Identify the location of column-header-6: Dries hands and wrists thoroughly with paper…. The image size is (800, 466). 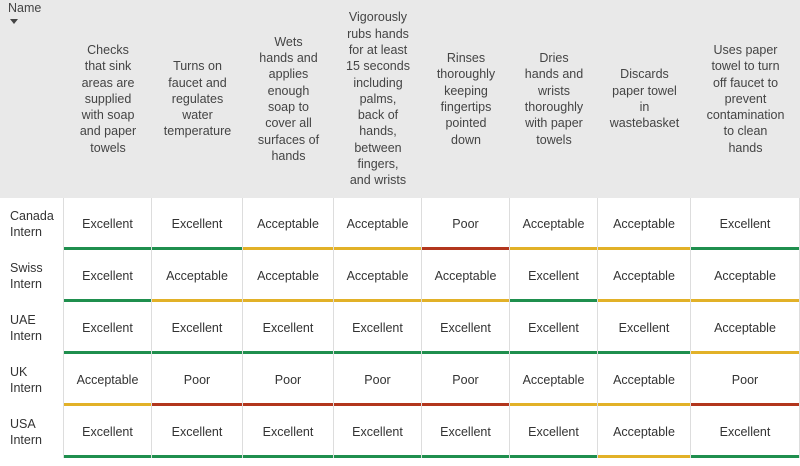
(554, 99).